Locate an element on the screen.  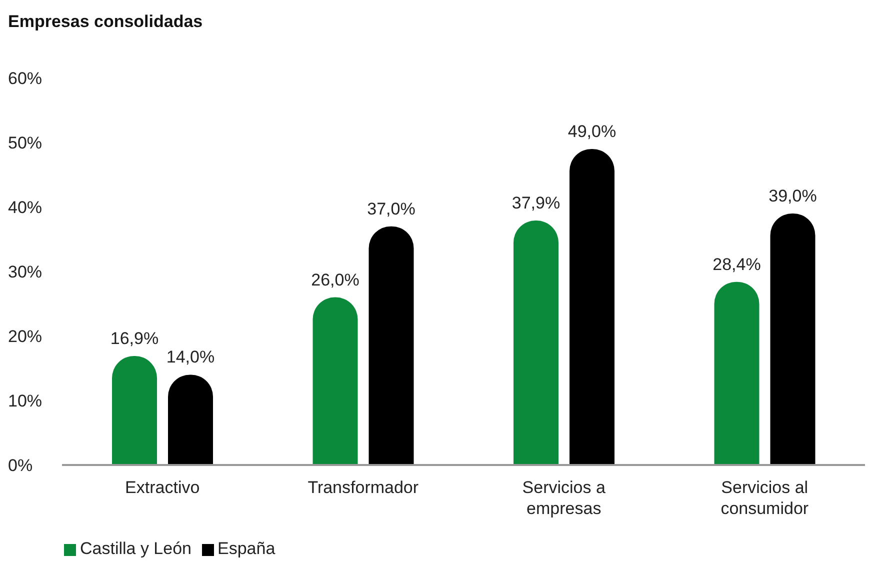
data-label: 37,0% is located at coordinates (391, 208).